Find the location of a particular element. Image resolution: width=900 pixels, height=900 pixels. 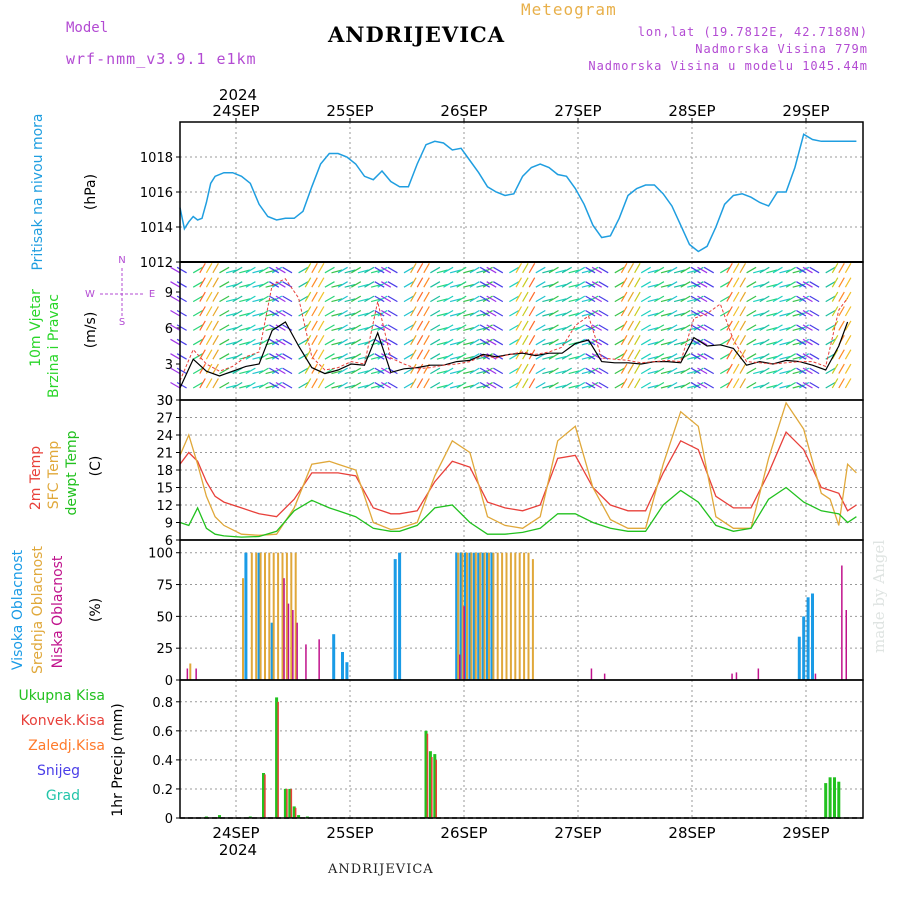

temp-tick-label: 27 is located at coordinates (164, 419).